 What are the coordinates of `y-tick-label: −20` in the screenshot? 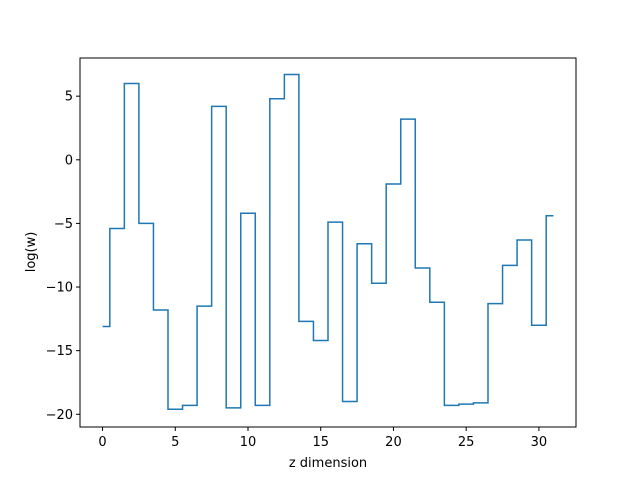 It's located at (59, 415).